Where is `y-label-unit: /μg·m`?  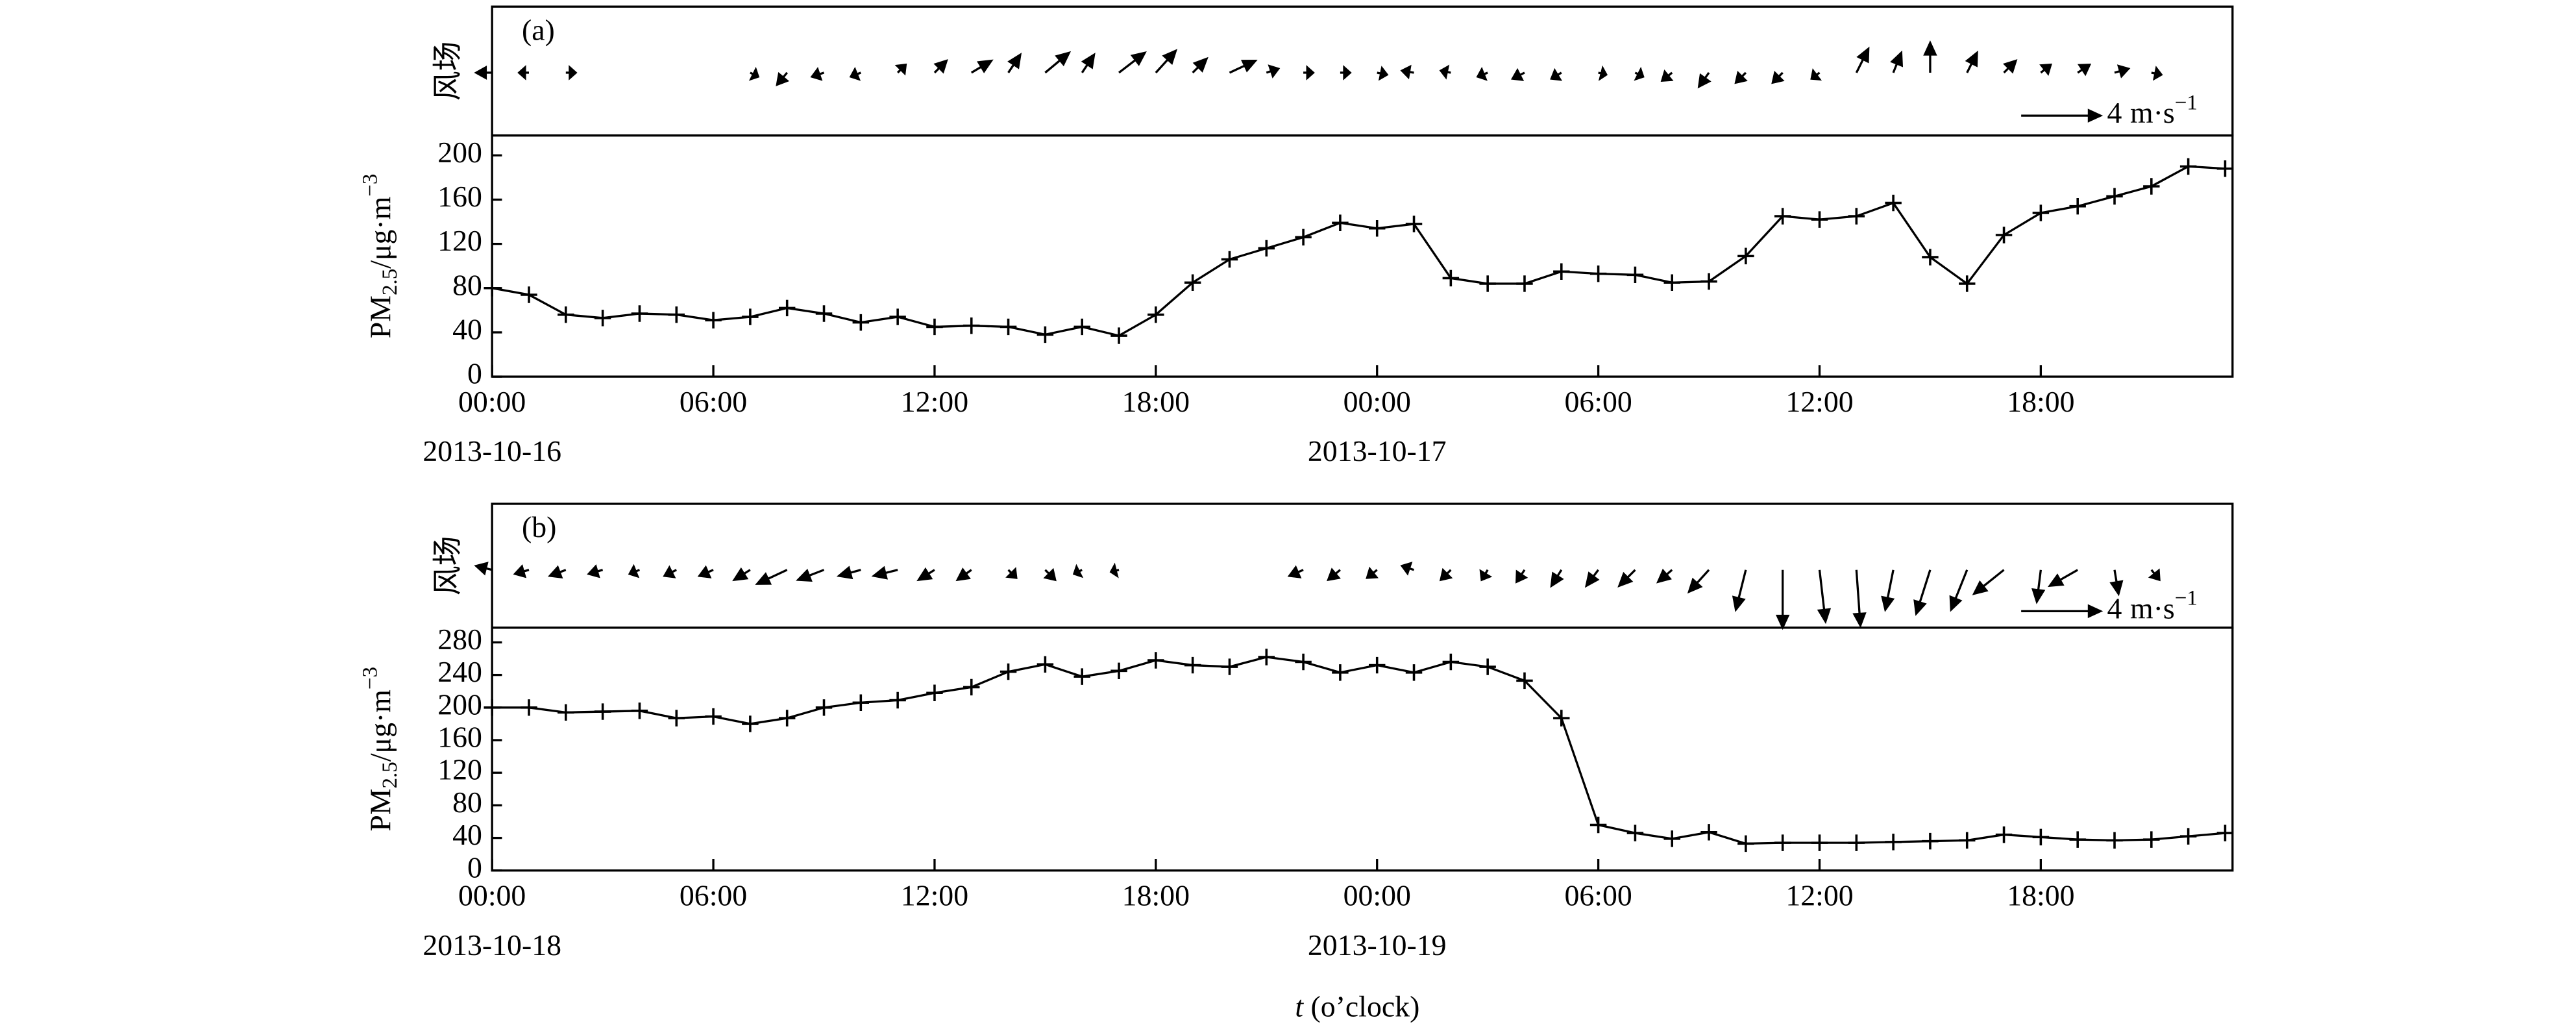 y-label-unit: /μg·m is located at coordinates (380, 725).